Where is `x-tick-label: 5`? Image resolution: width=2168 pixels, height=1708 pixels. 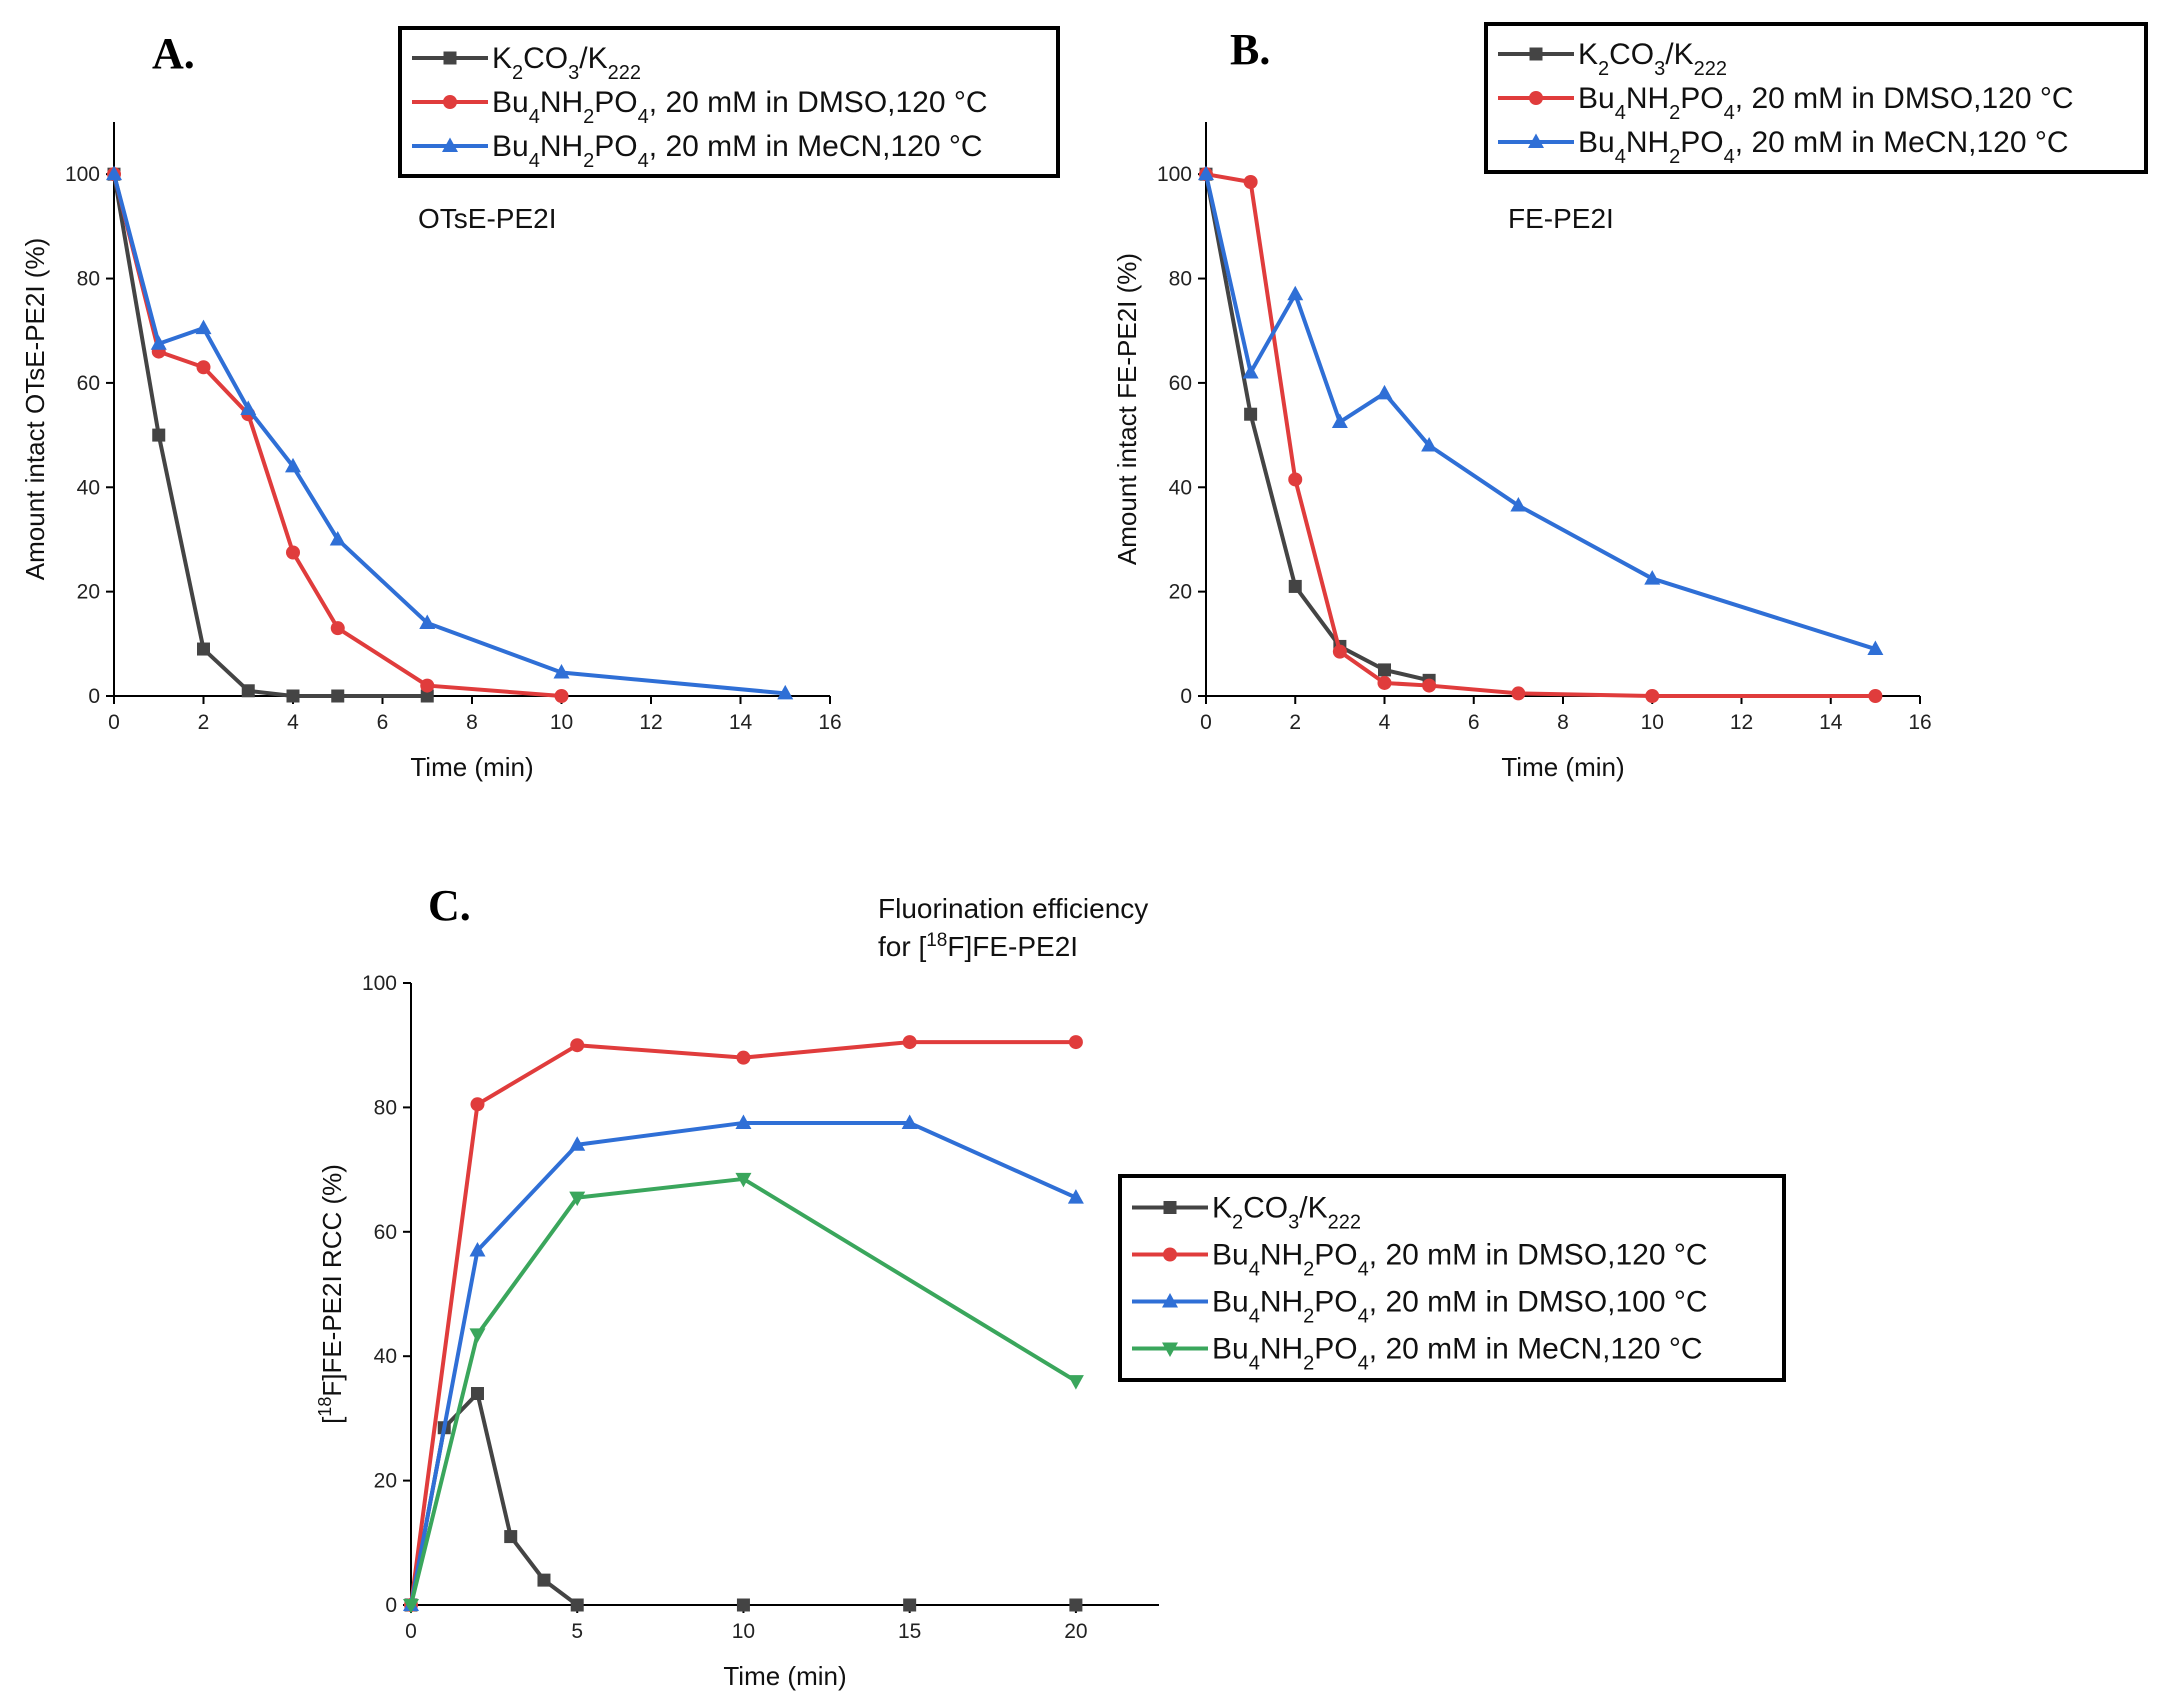
x-tick-label: 5 is located at coordinates (577, 1631).